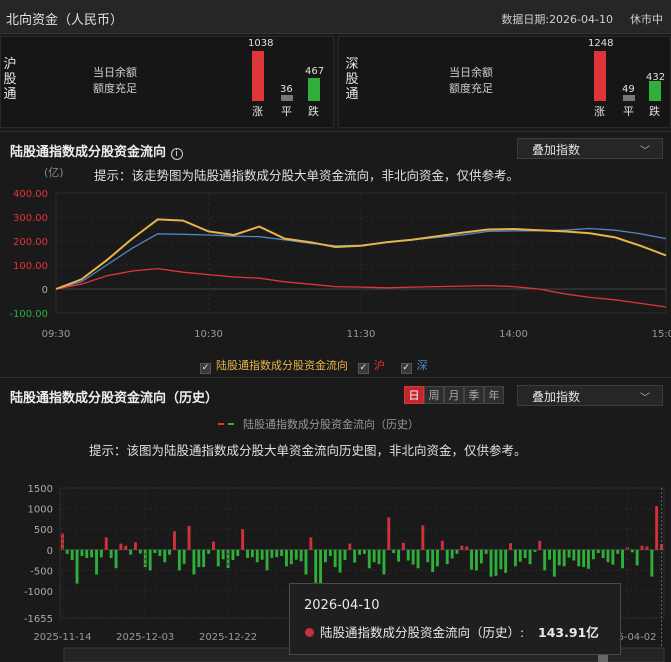  I want to click on legend-swatch-icon, so click(230, 424).